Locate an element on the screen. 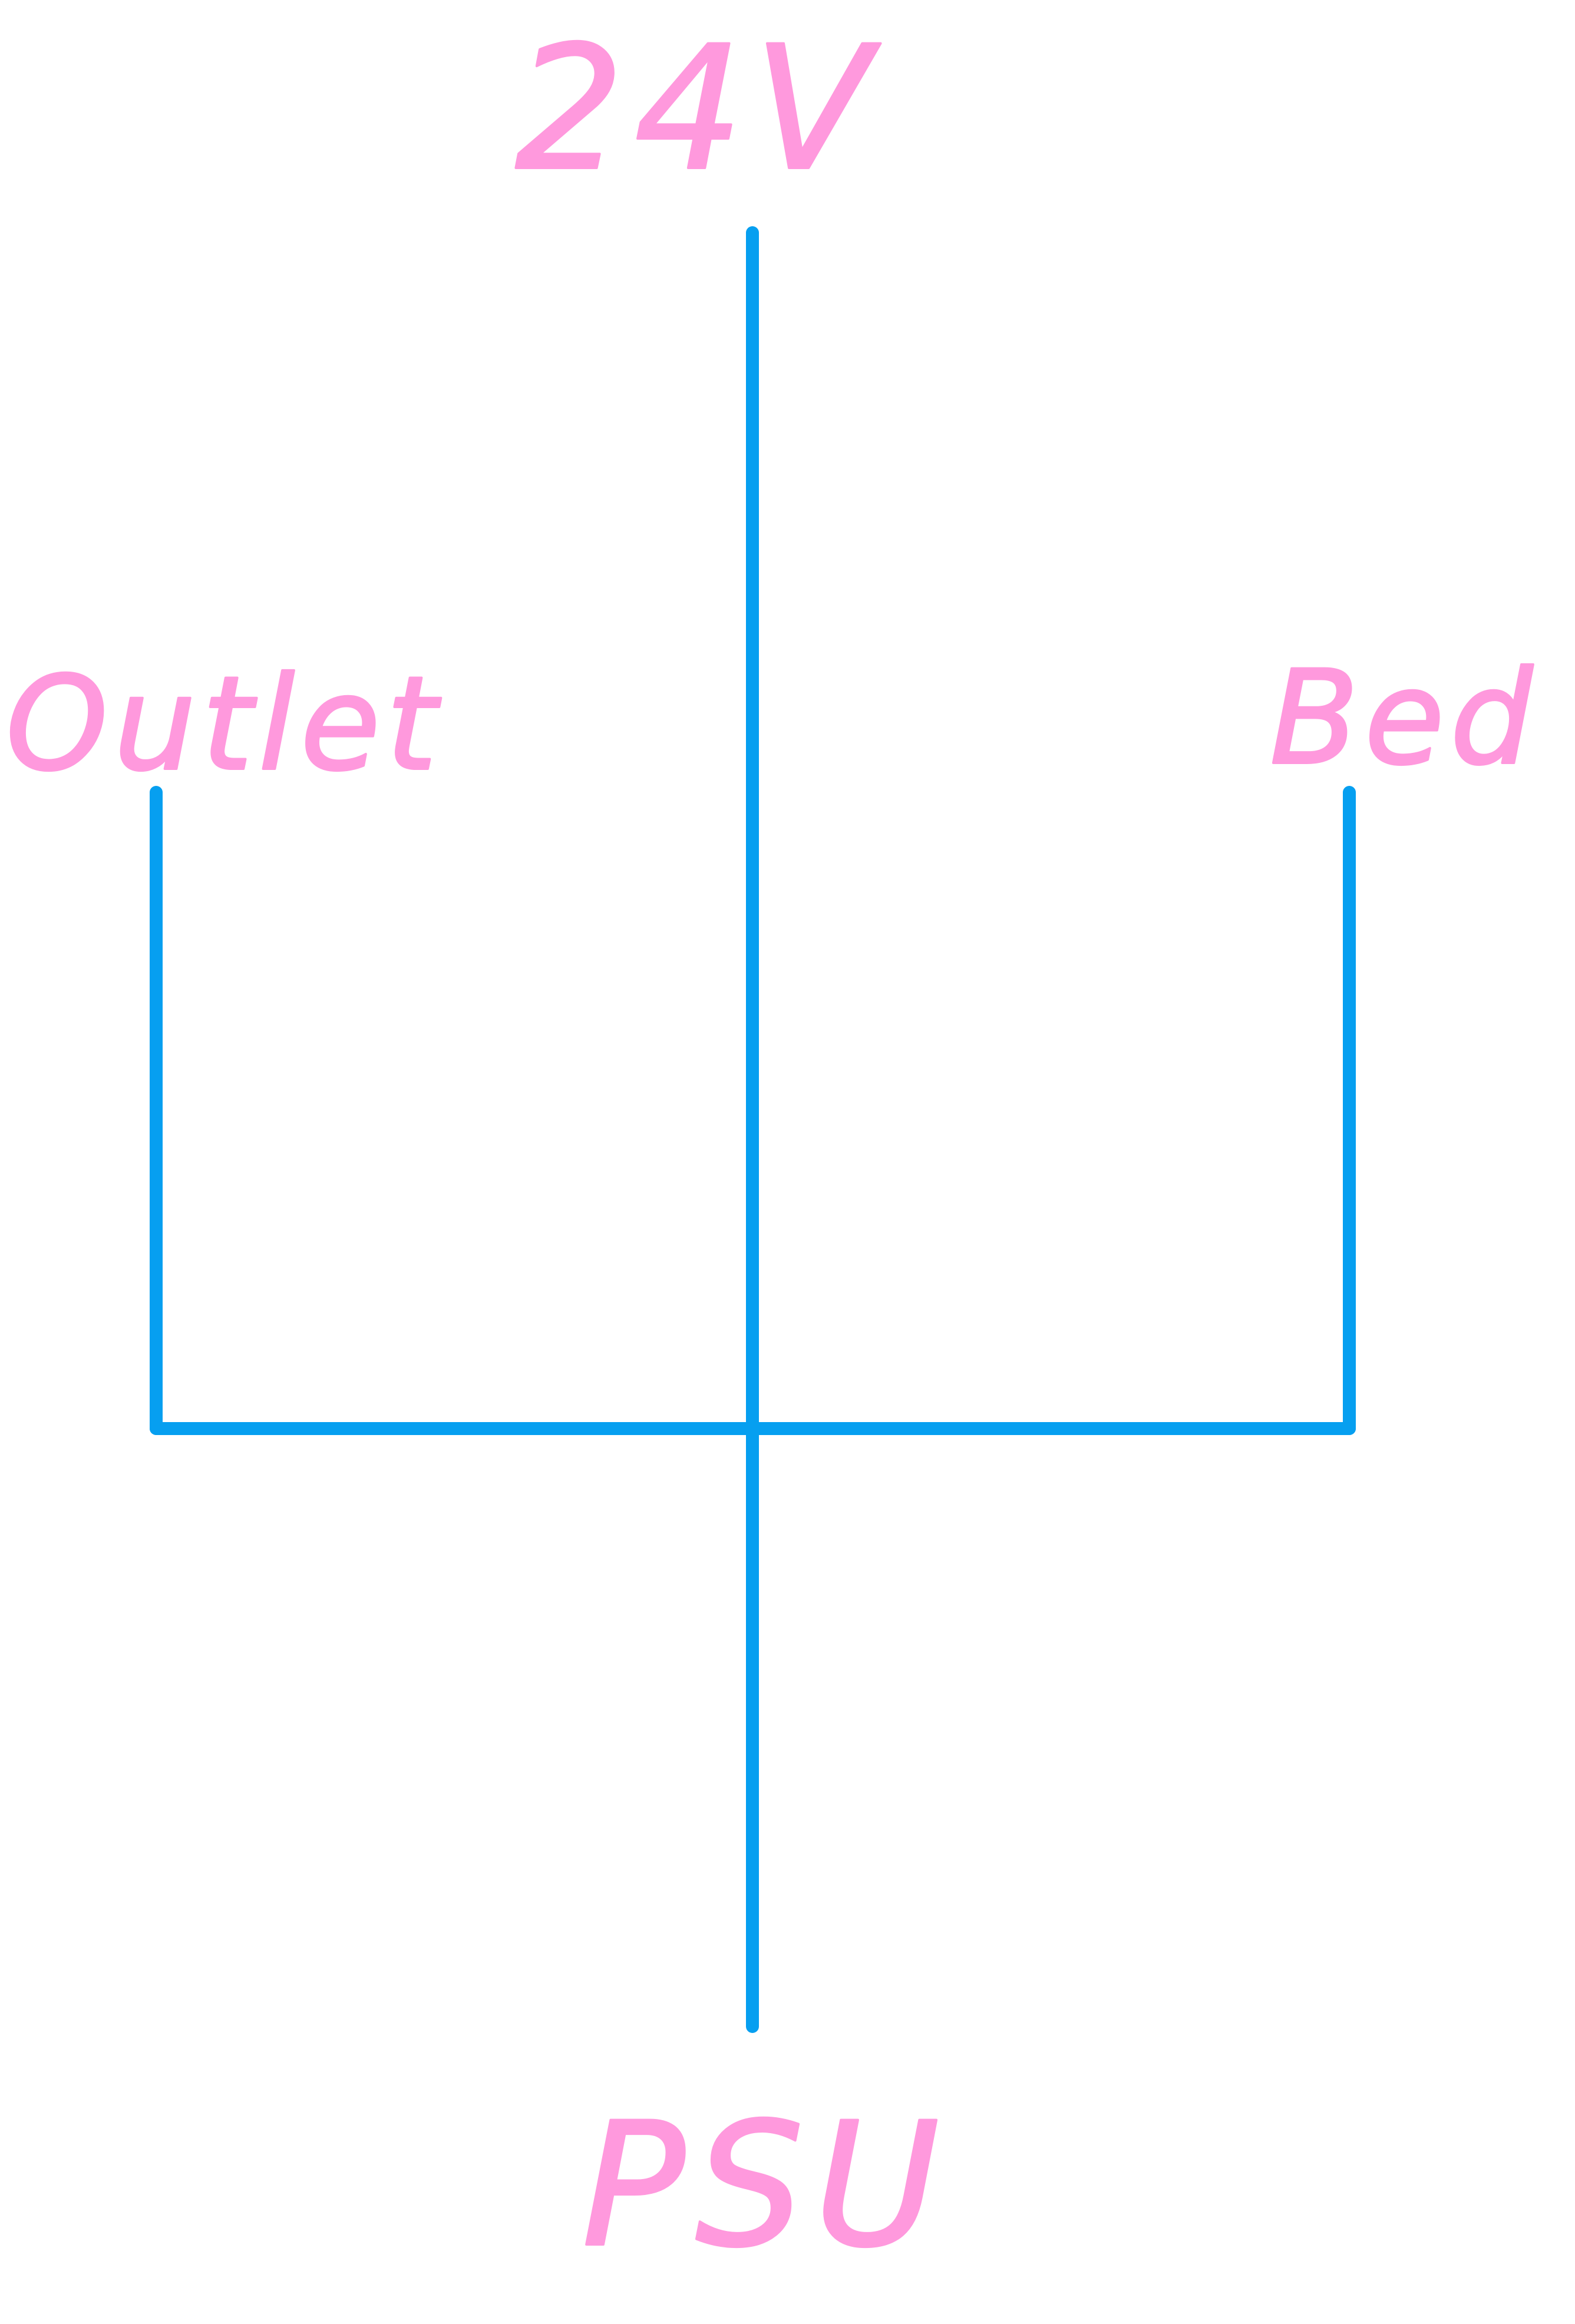  label-psu: PSU is located at coordinates (766, 2186).